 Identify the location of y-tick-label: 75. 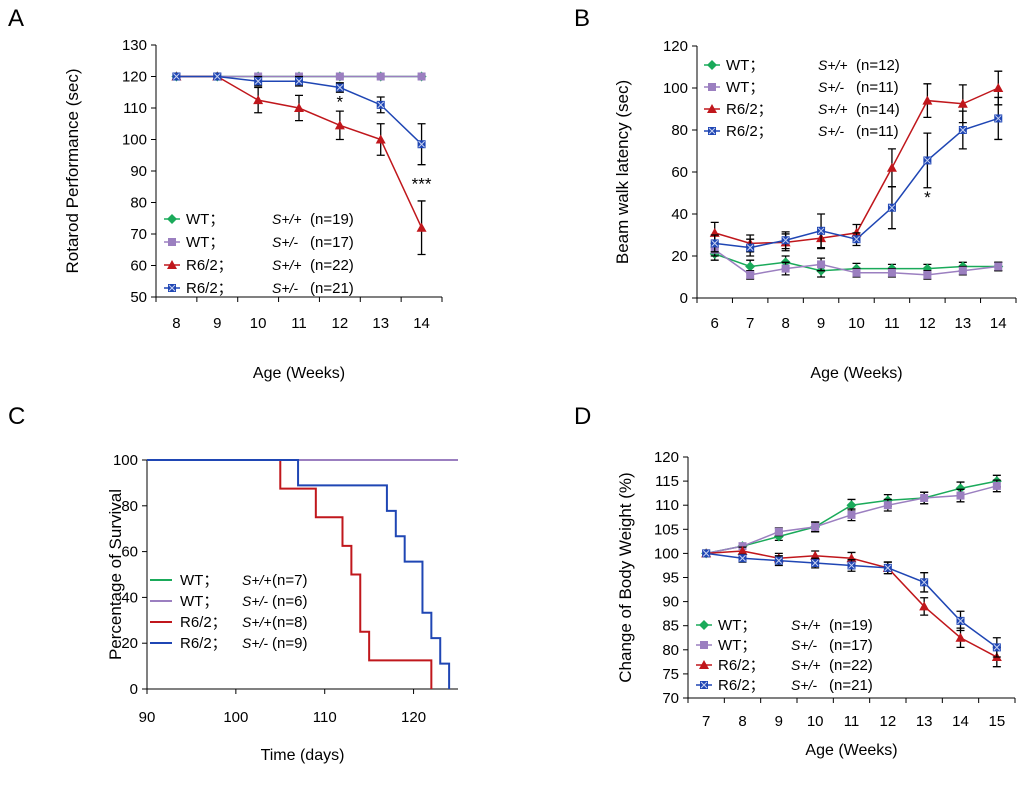
(670, 674).